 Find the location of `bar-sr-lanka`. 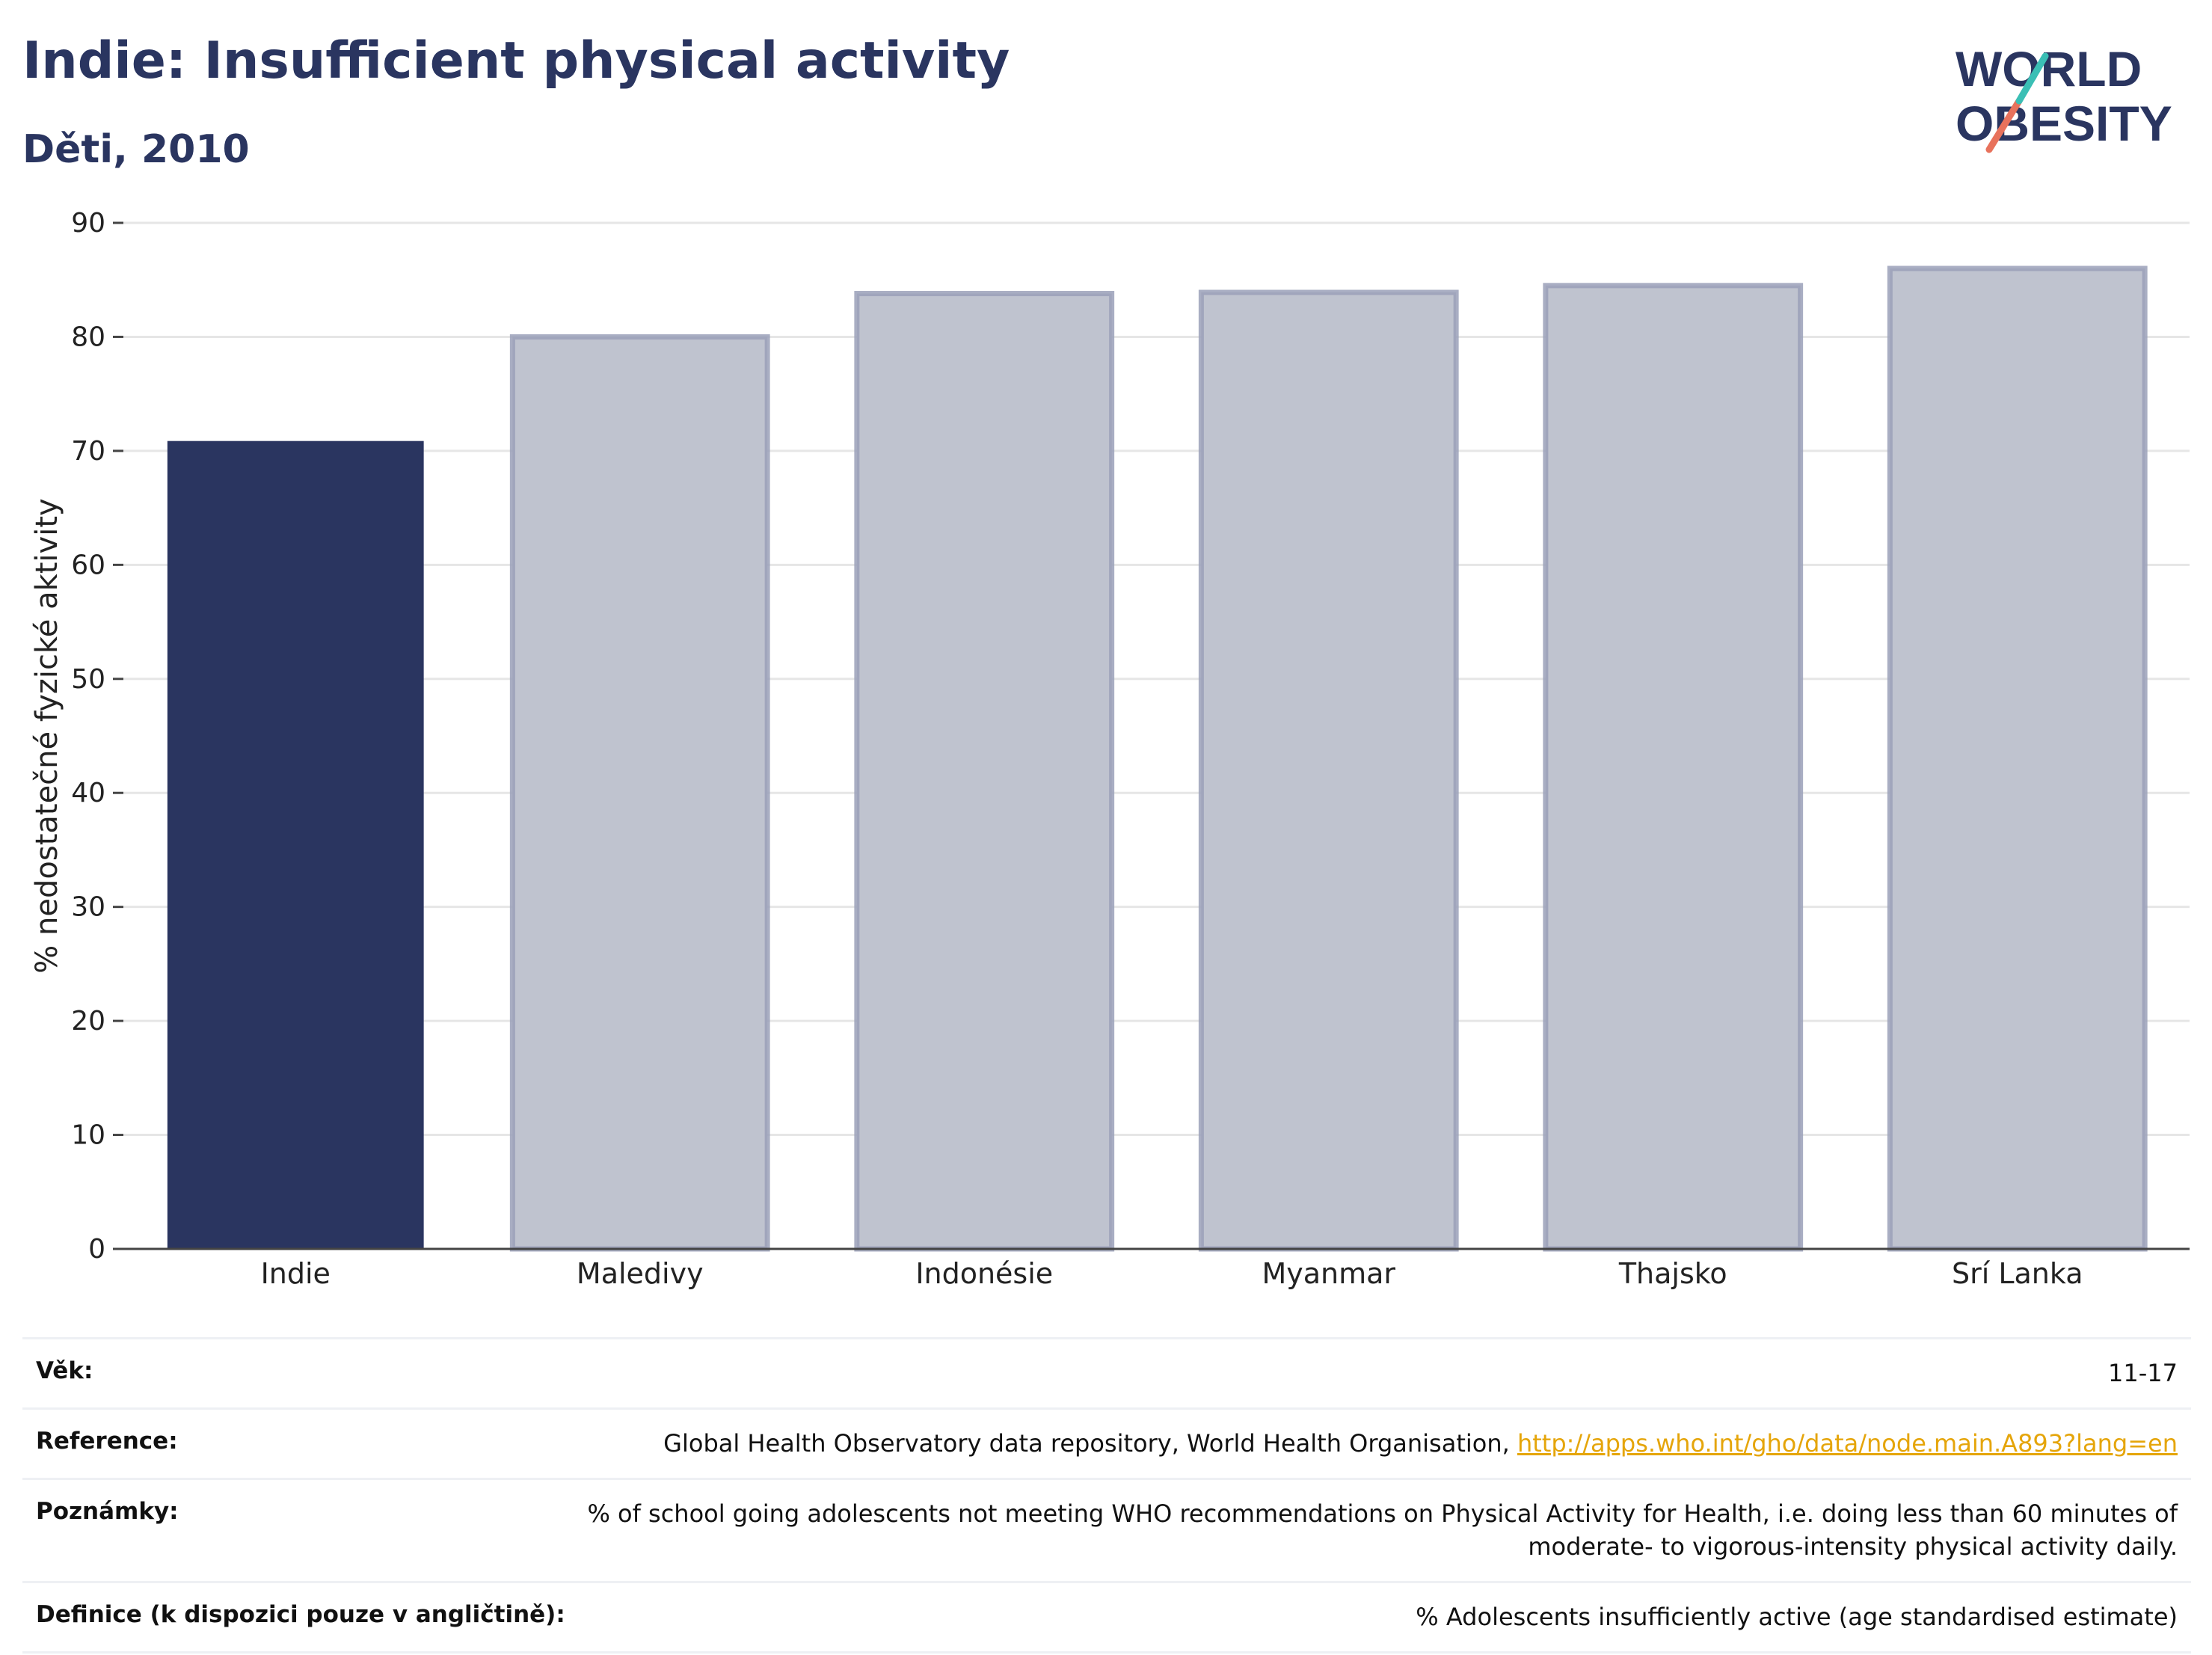

bar-sr-lanka is located at coordinates (2017, 758).